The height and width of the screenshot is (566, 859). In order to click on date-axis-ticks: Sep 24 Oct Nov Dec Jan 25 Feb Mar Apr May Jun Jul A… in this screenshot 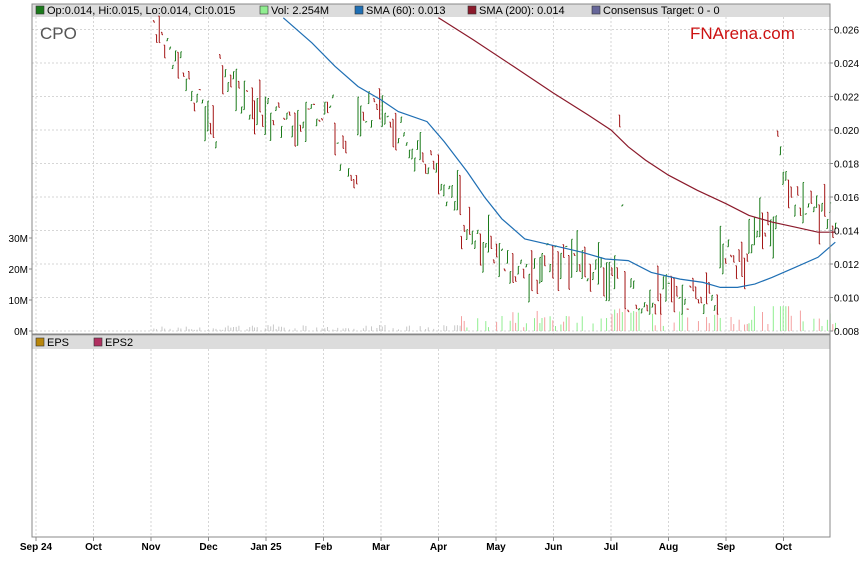, I will do `click(406, 545)`.